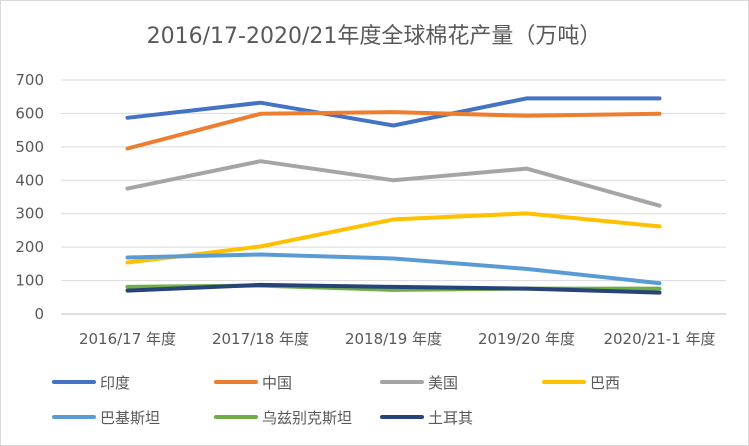 The image size is (749, 446). I want to click on legend-label: 印度, so click(115, 383).